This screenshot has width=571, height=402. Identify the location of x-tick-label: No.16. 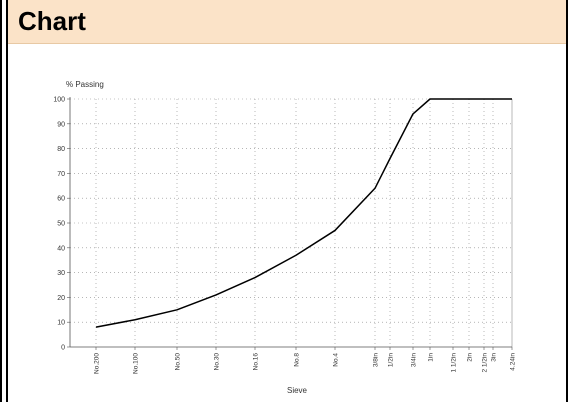
(256, 362).